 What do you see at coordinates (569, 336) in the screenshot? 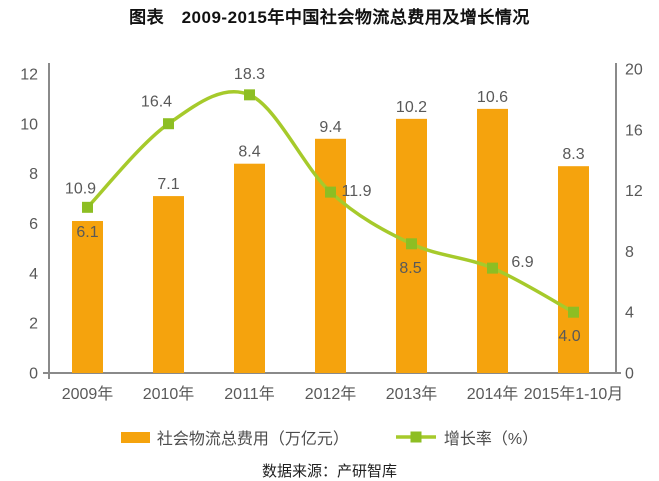
I see `line-value-label: 4.0` at bounding box center [569, 336].